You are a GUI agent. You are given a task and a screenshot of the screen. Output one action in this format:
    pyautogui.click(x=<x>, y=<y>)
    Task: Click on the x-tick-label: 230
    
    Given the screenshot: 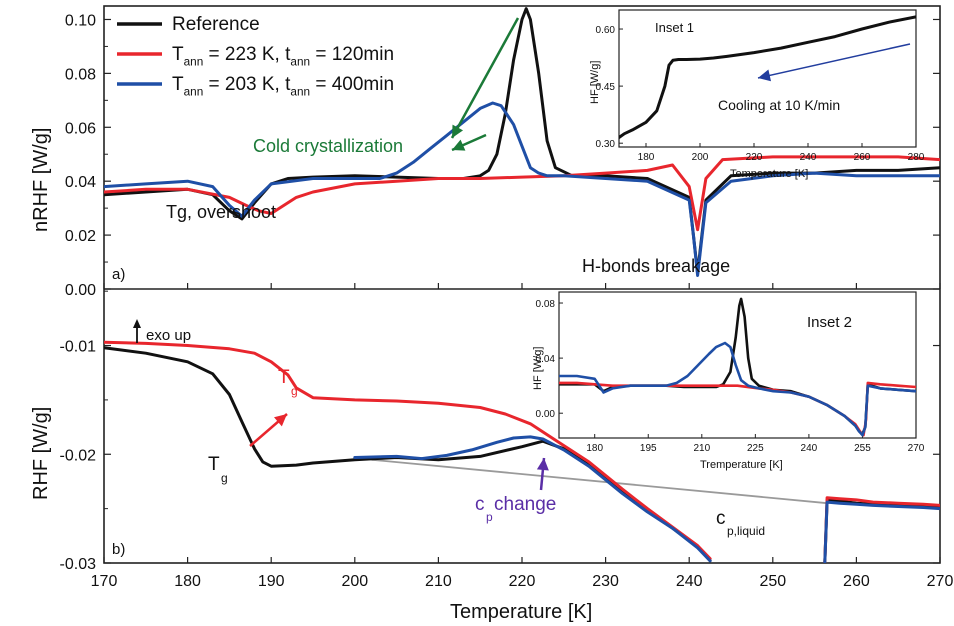 What is the action you would take?
    pyautogui.click(x=605, y=581)
    